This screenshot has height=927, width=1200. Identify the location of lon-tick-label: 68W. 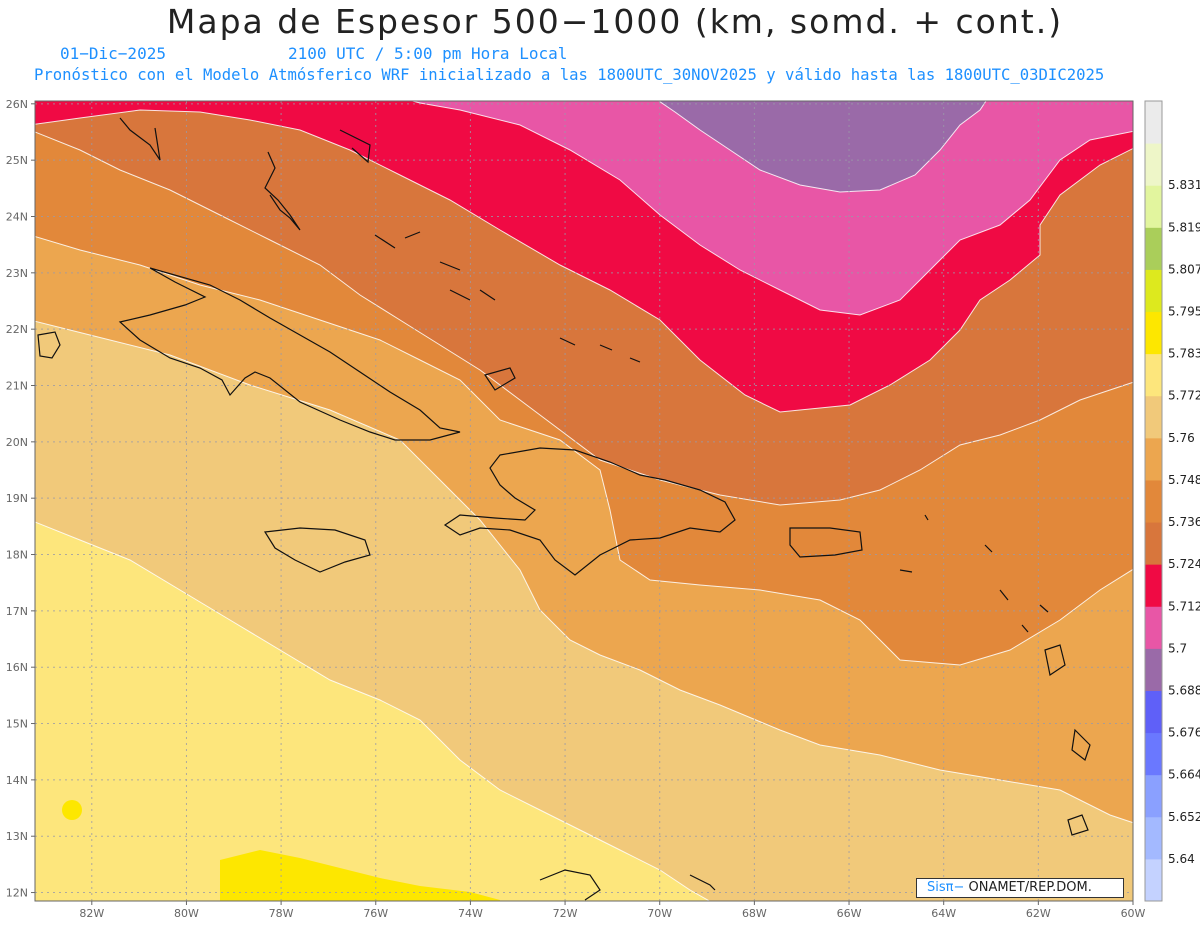
(754, 913).